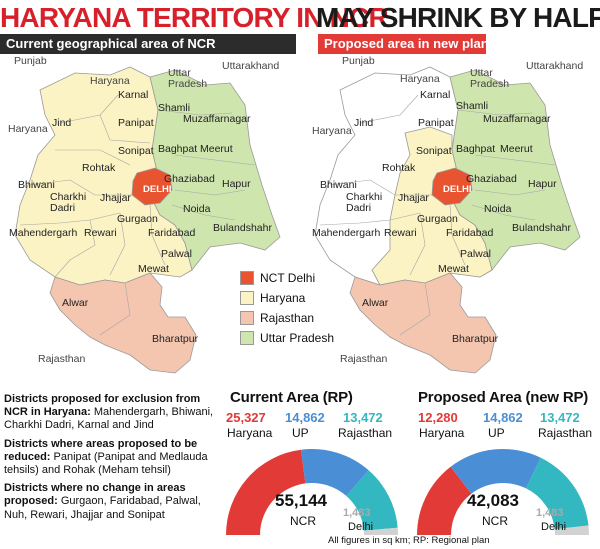 This screenshot has height=549, width=600. Describe the element at coordinates (436, 123) in the screenshot. I see `label-panipat-p: Panipat` at that location.